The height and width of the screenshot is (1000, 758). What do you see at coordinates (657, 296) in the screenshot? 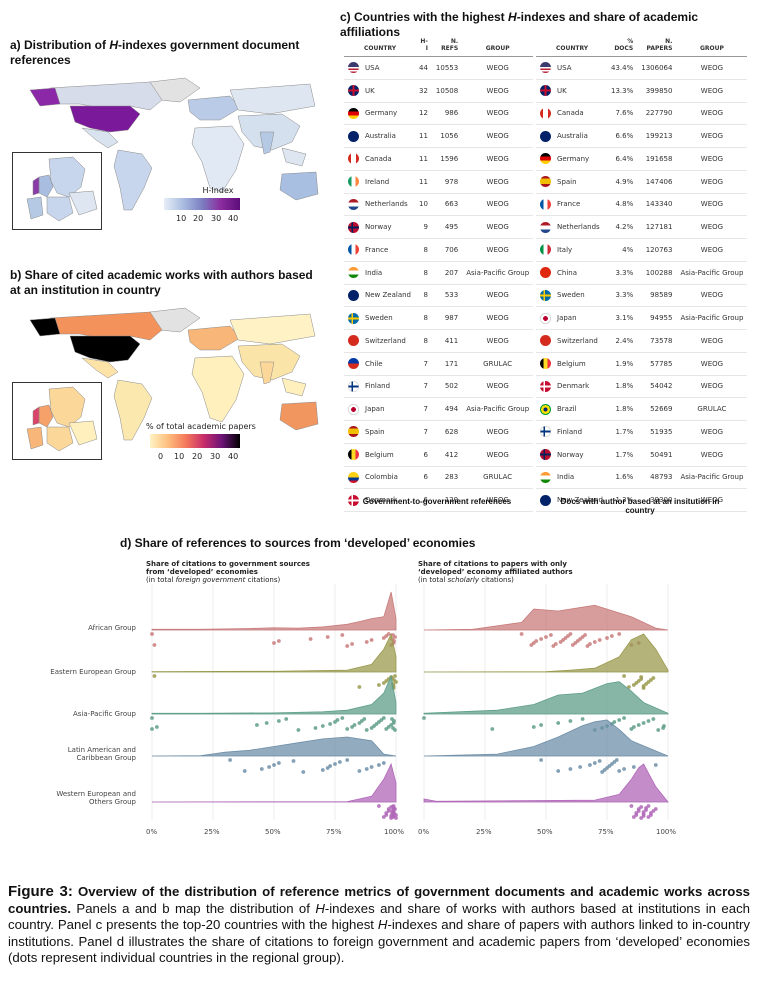
I see `papers-cell: 98589` at bounding box center [657, 296].